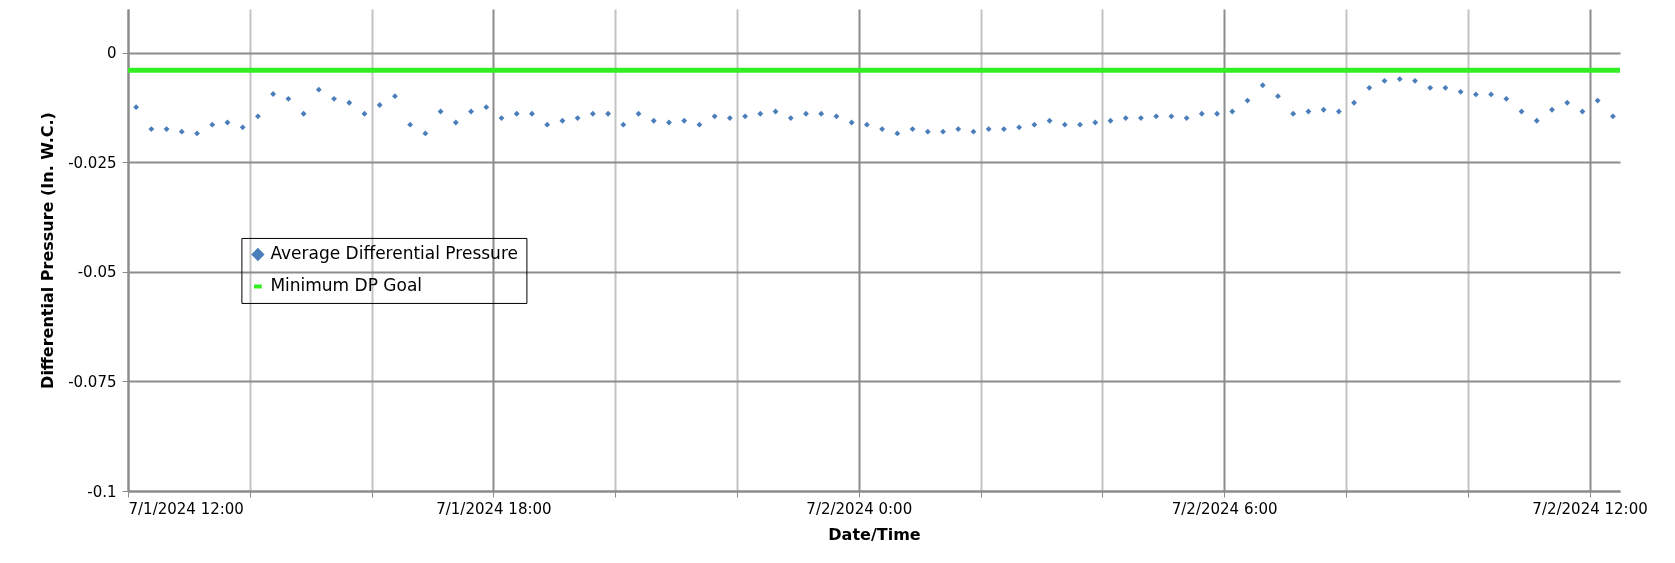 The height and width of the screenshot is (563, 1675). Describe the element at coordinates (494, 508) in the screenshot. I see `x-tick-label: 7/1/2024 18:00` at that location.